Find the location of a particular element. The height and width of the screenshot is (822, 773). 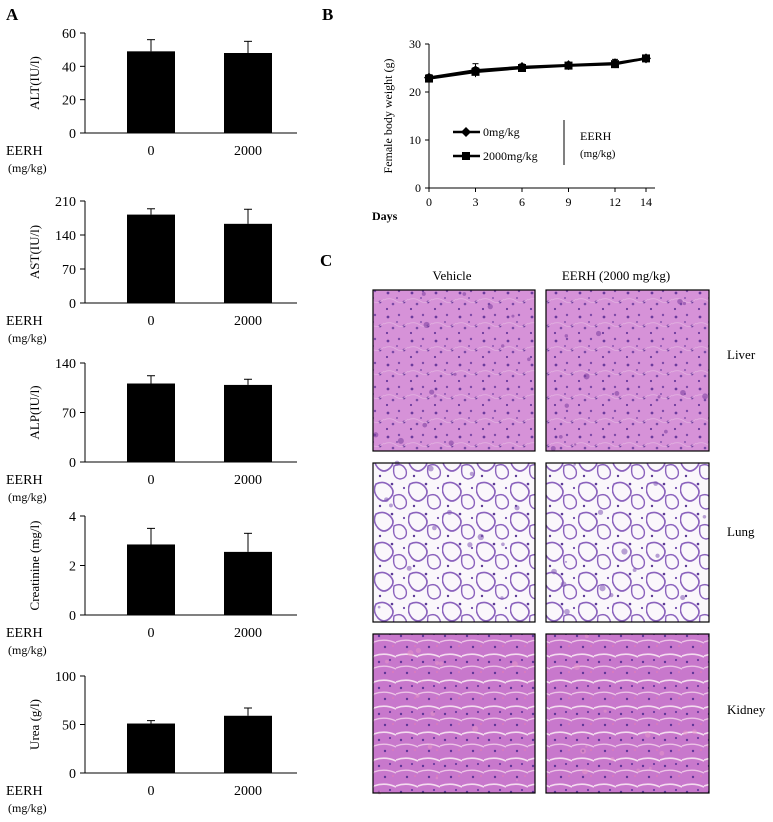

data-point is located at coordinates (568, 65).